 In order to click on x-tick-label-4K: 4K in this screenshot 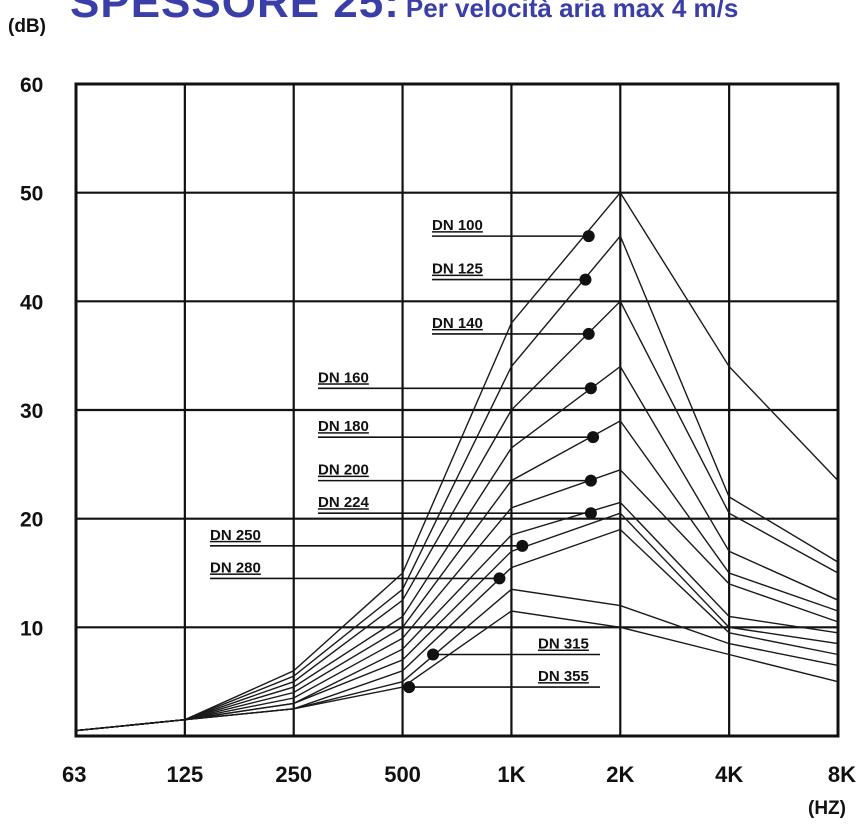, I will do `click(729, 774)`.